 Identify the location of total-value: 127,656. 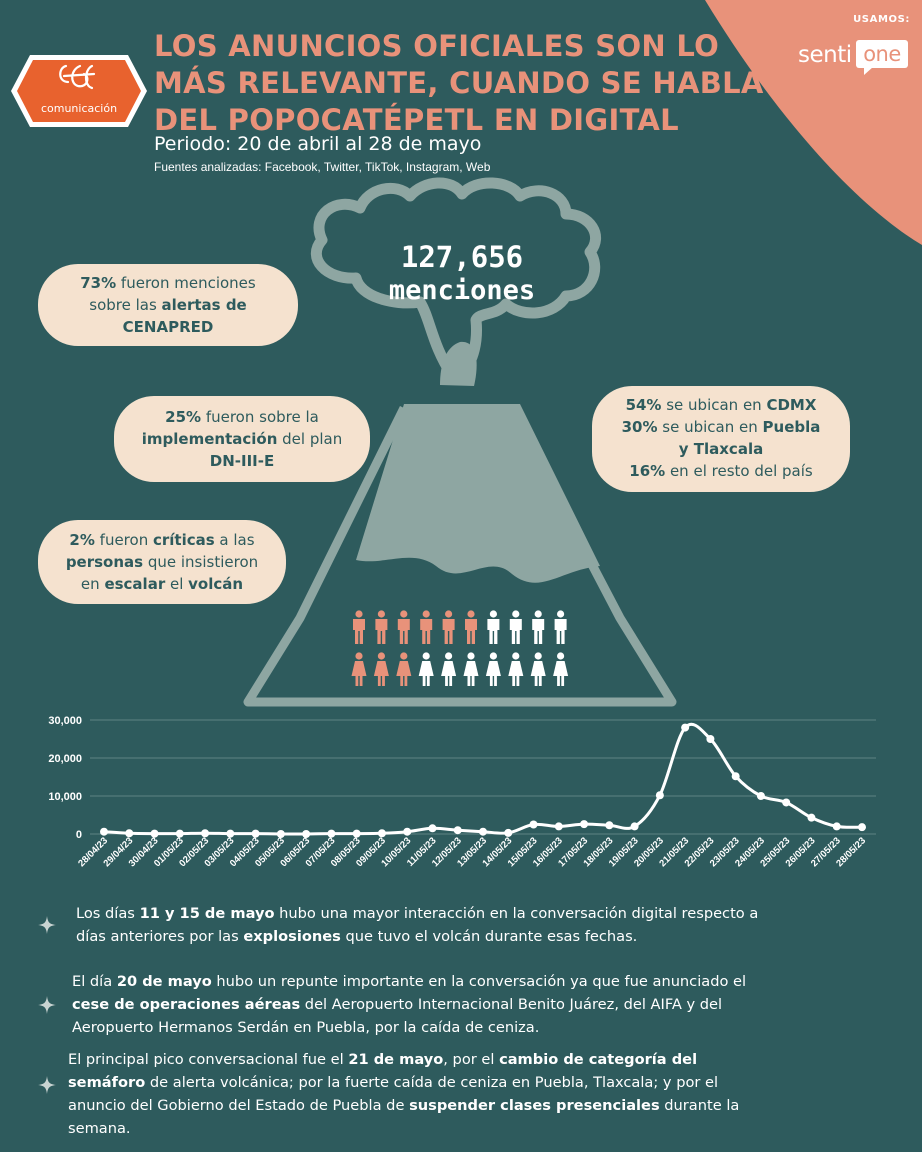
(462, 257).